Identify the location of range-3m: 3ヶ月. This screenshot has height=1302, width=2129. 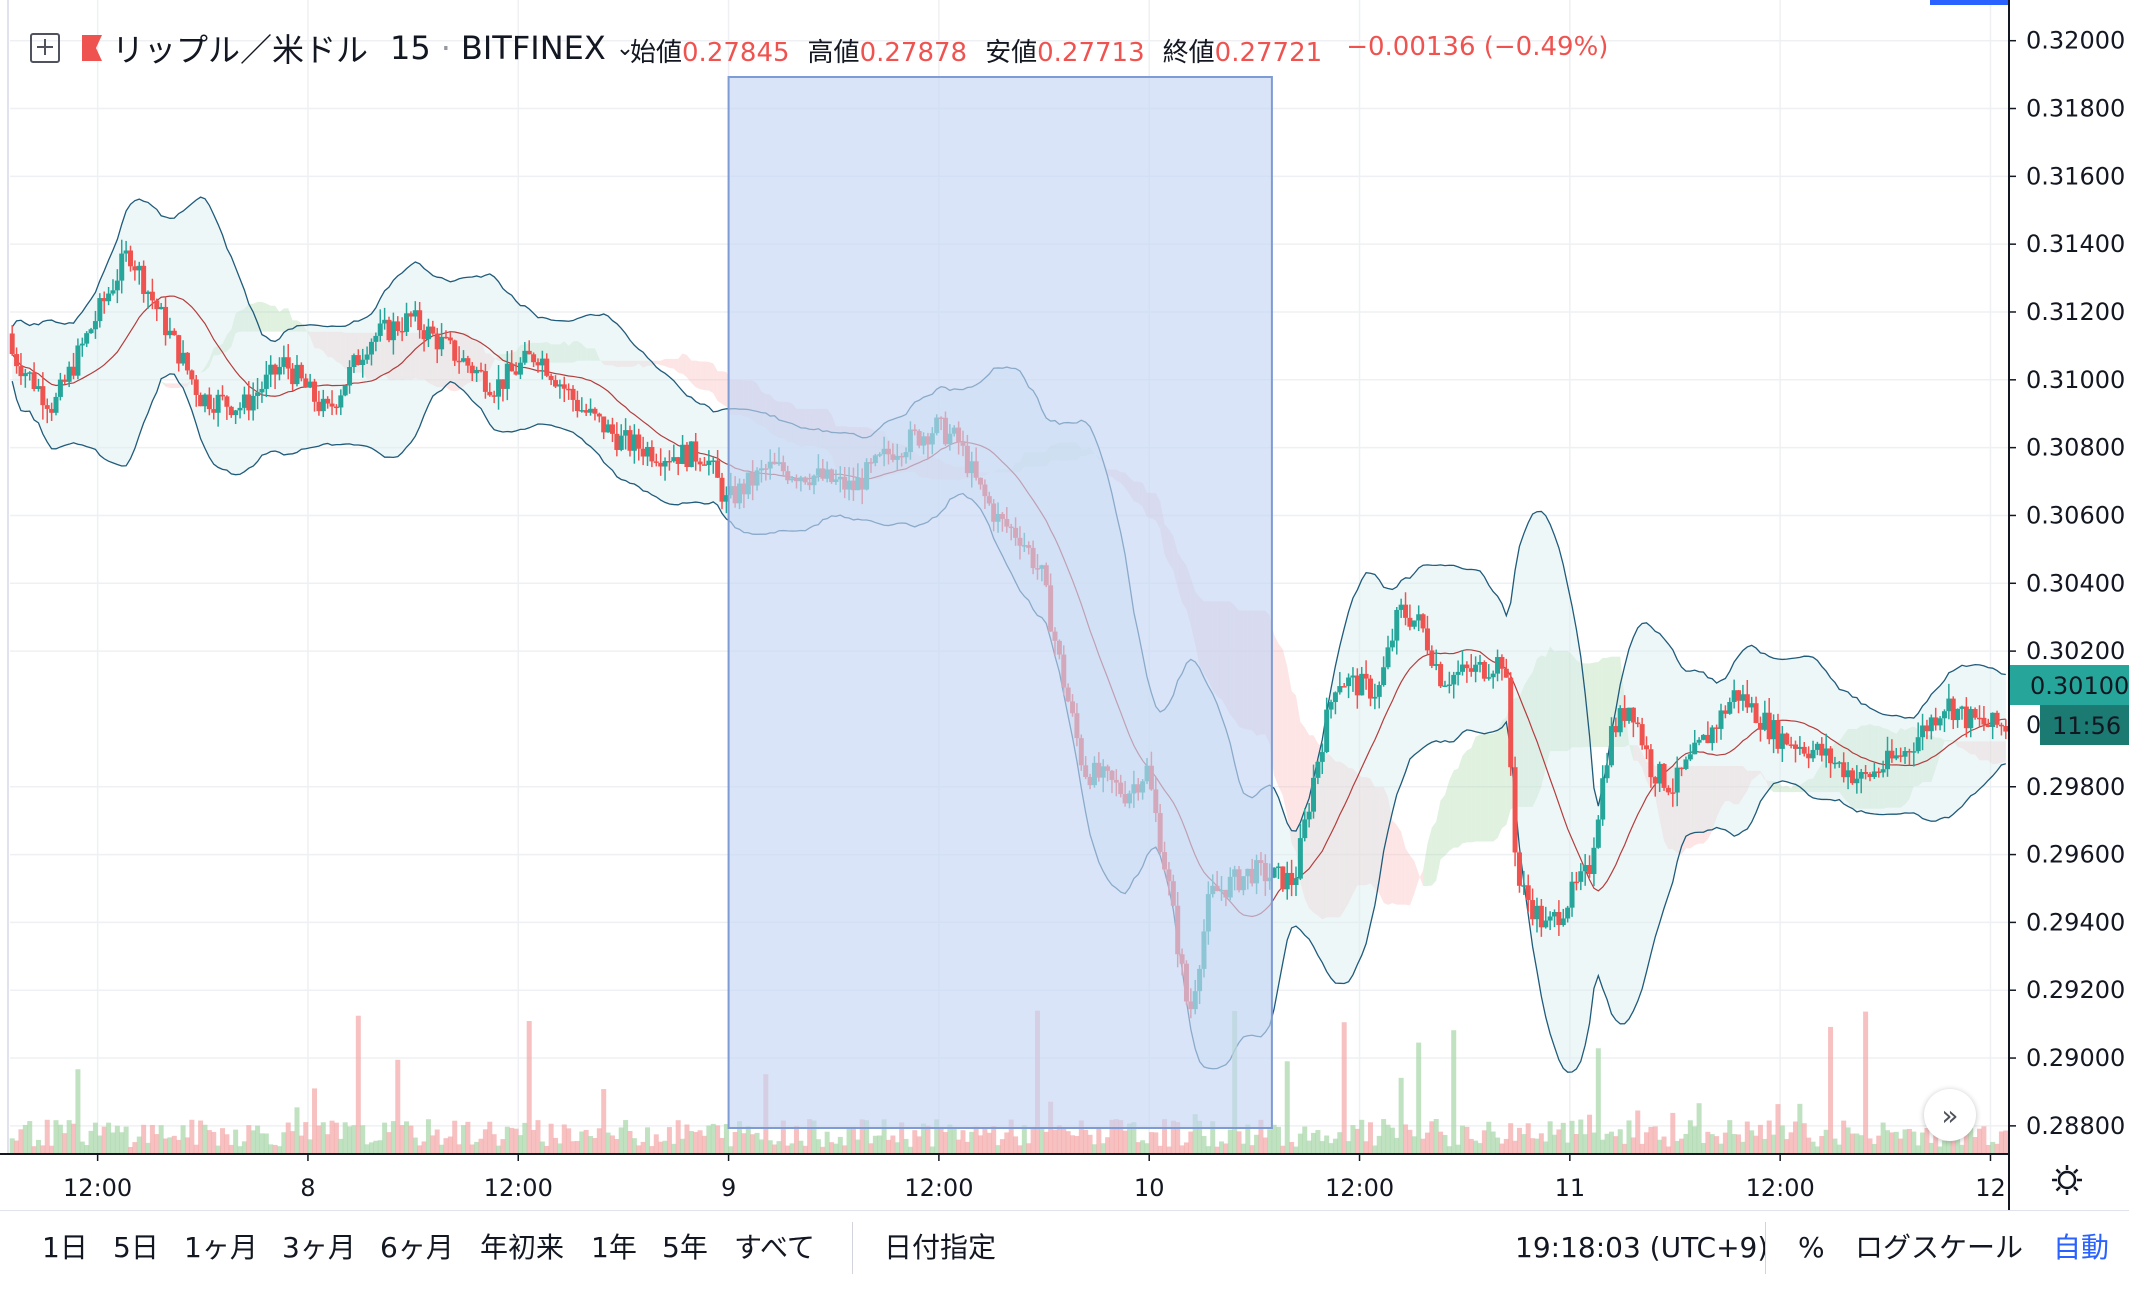
(319, 1247).